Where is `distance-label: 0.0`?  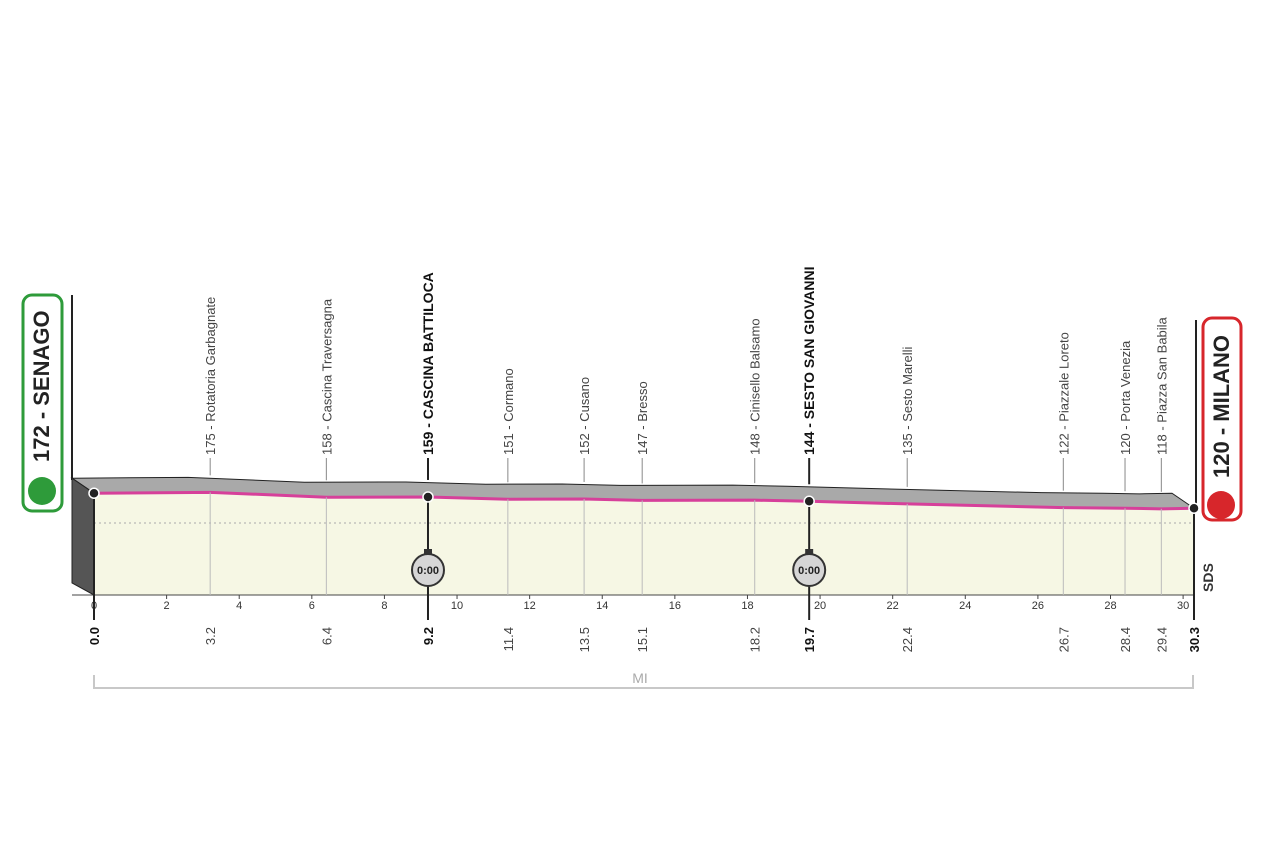 distance-label: 0.0 is located at coordinates (94, 636).